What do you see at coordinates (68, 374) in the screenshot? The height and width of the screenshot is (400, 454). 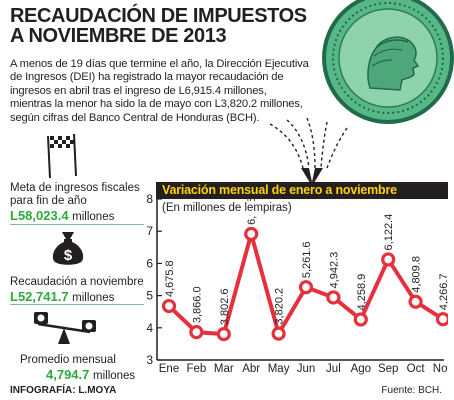 I see `promedio-value: 4,794.7` at bounding box center [68, 374].